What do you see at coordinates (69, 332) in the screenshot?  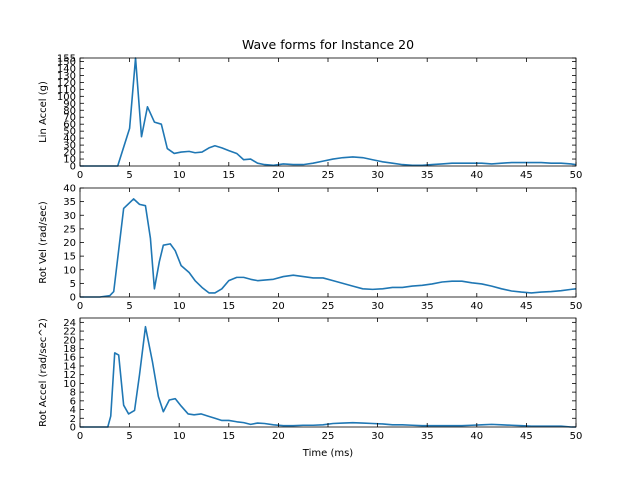 I see `y-tick-label: 22` at bounding box center [69, 332].